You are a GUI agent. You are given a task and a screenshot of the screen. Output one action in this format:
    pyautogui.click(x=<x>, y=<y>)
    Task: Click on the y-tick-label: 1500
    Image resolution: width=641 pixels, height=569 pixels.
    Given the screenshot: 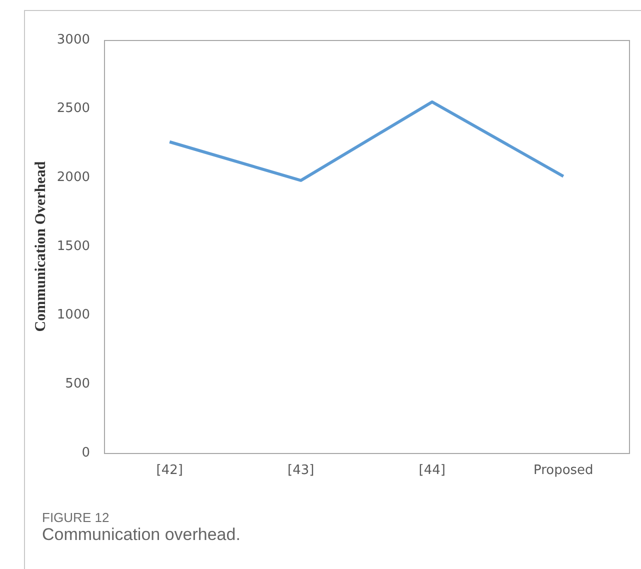 What is the action you would take?
    pyautogui.click(x=73, y=246)
    